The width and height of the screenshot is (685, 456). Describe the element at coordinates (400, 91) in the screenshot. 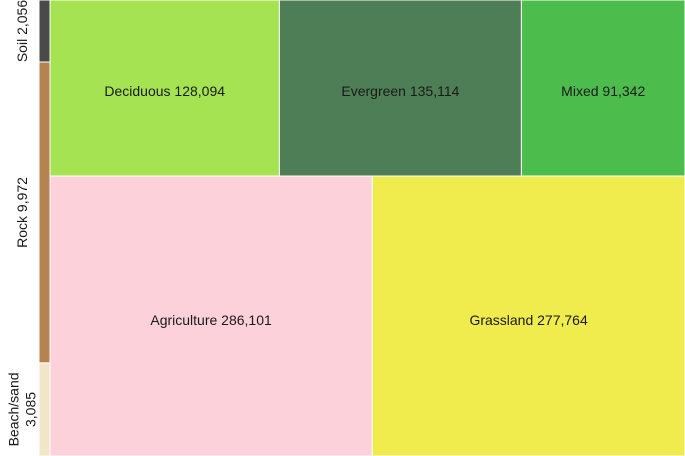

I see `cell-label-evergreen: Evergreen 135,114` at that location.